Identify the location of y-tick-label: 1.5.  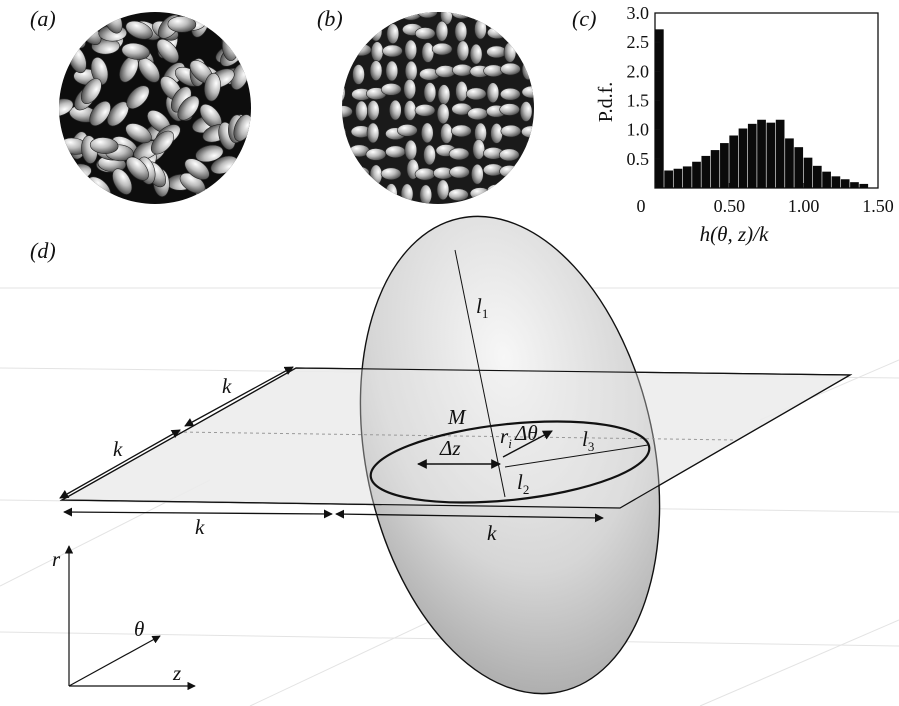
(638, 101).